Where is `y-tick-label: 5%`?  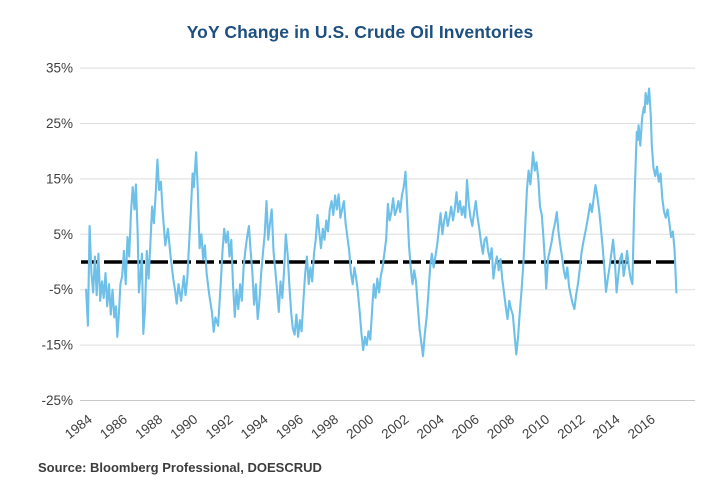
y-tick-label: 5% is located at coordinates (63, 234).